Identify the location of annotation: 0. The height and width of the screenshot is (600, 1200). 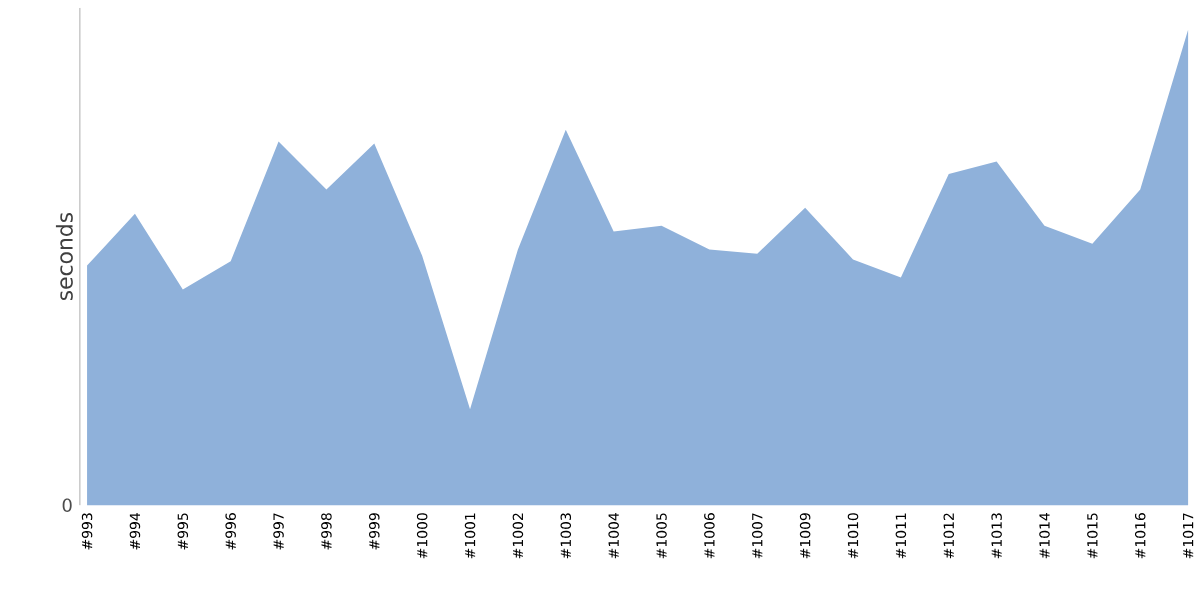
(67, 505).